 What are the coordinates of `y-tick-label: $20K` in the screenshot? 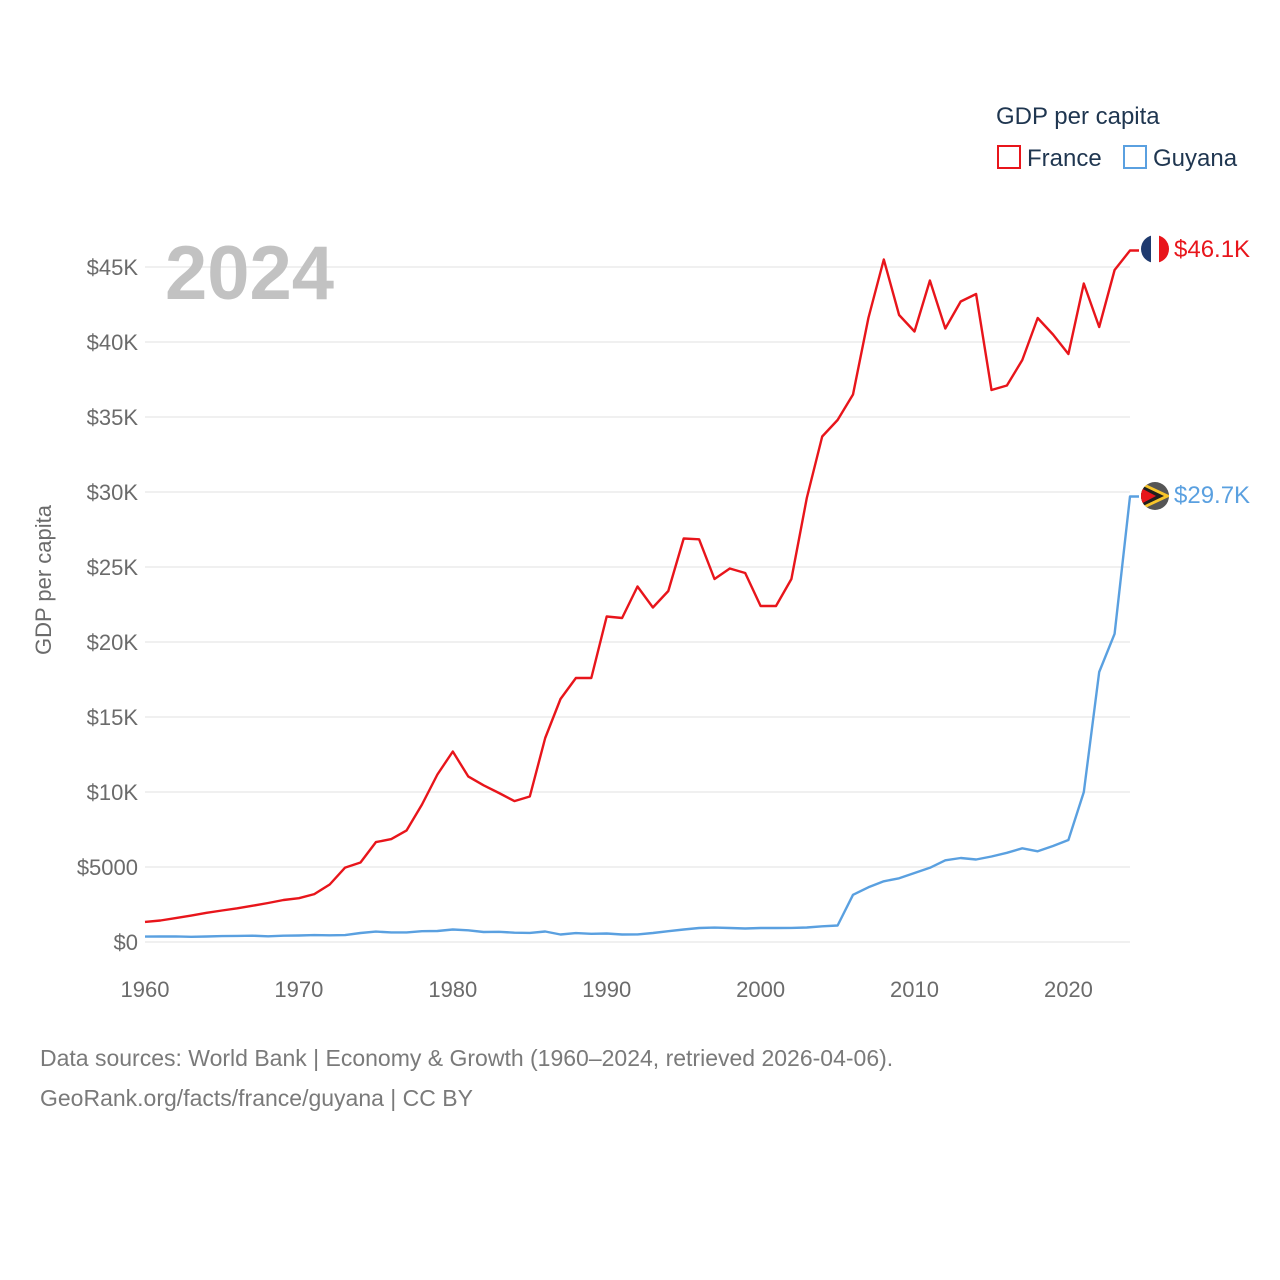 It's located at (113, 642).